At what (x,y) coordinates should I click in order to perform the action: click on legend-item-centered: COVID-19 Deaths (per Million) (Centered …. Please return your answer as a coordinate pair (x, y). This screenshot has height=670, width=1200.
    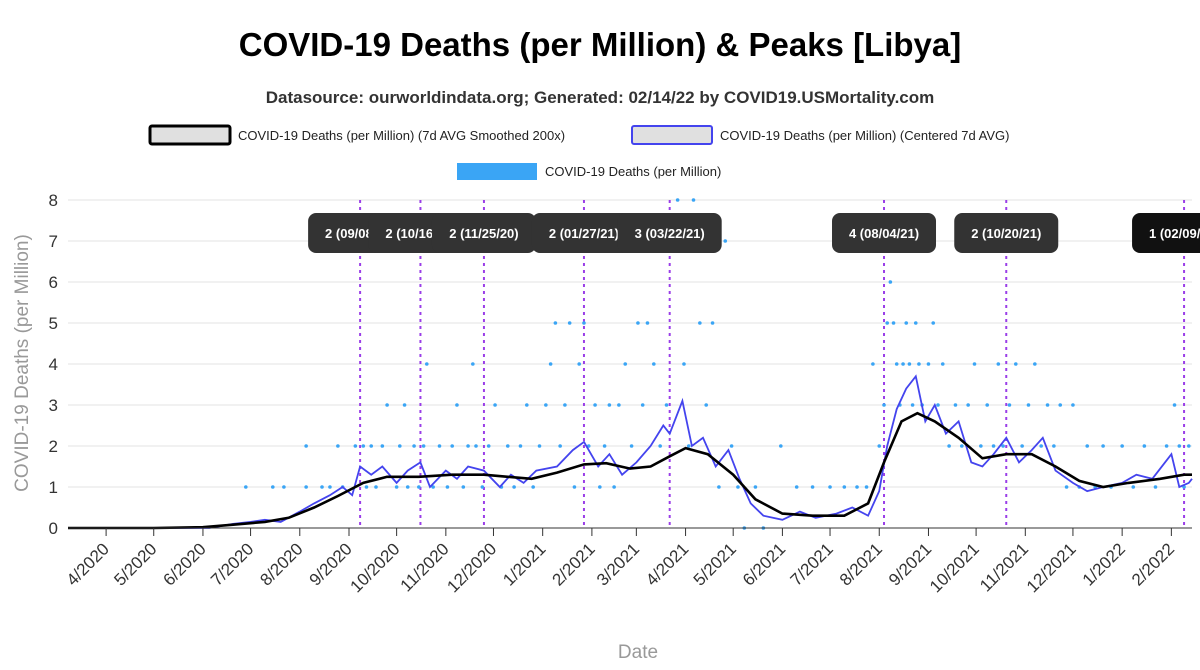
    Looking at the image, I should click on (820, 135).